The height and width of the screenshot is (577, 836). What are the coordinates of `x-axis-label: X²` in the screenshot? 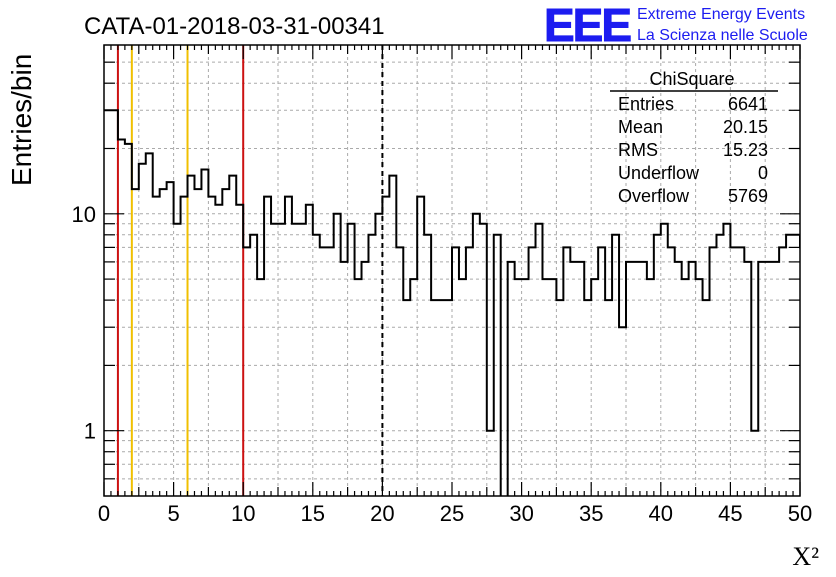 It's located at (805, 556).